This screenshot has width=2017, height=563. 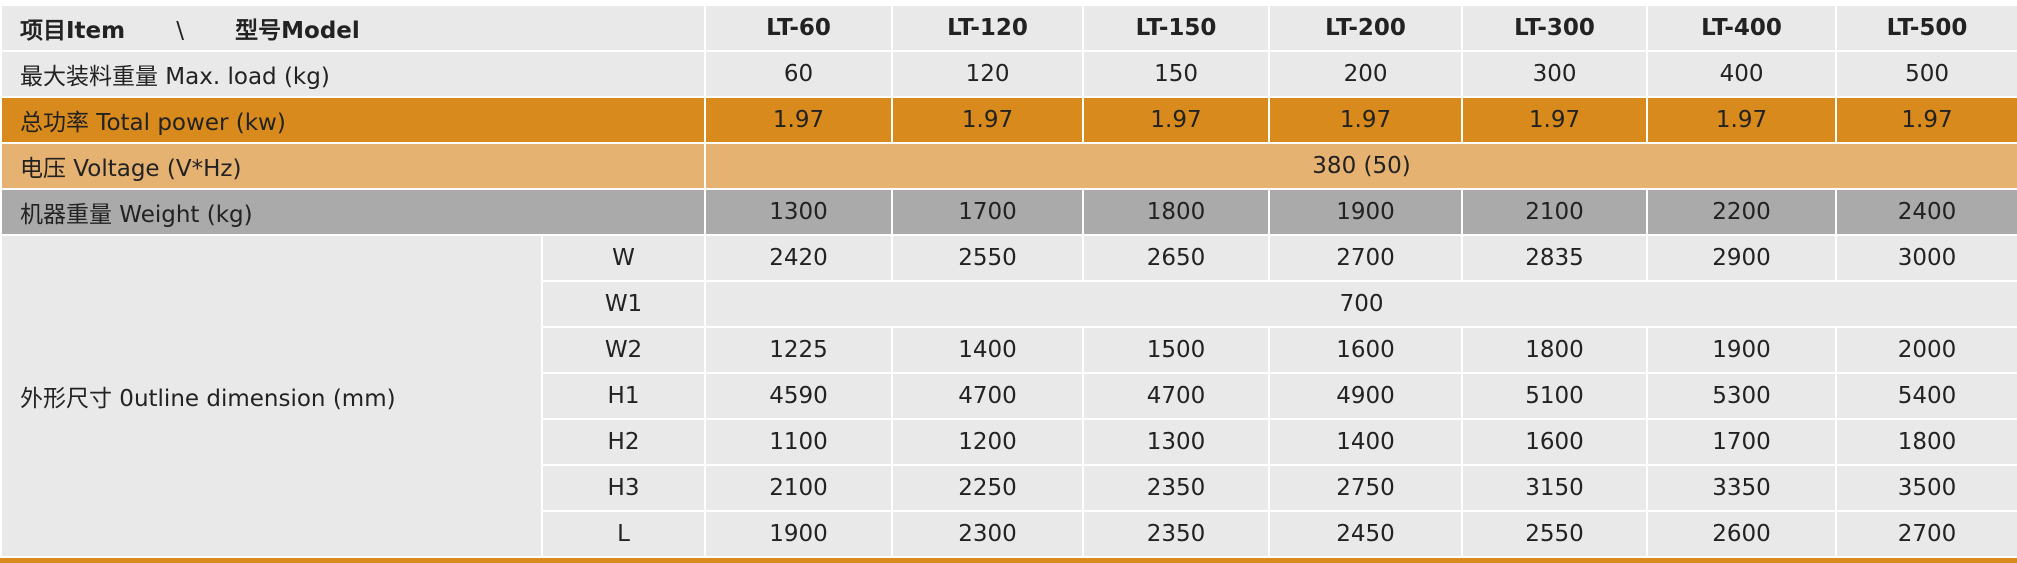 I want to click on row: 电压 Voltage (V*Hz) 380 (50), so click(x=1008, y=166).